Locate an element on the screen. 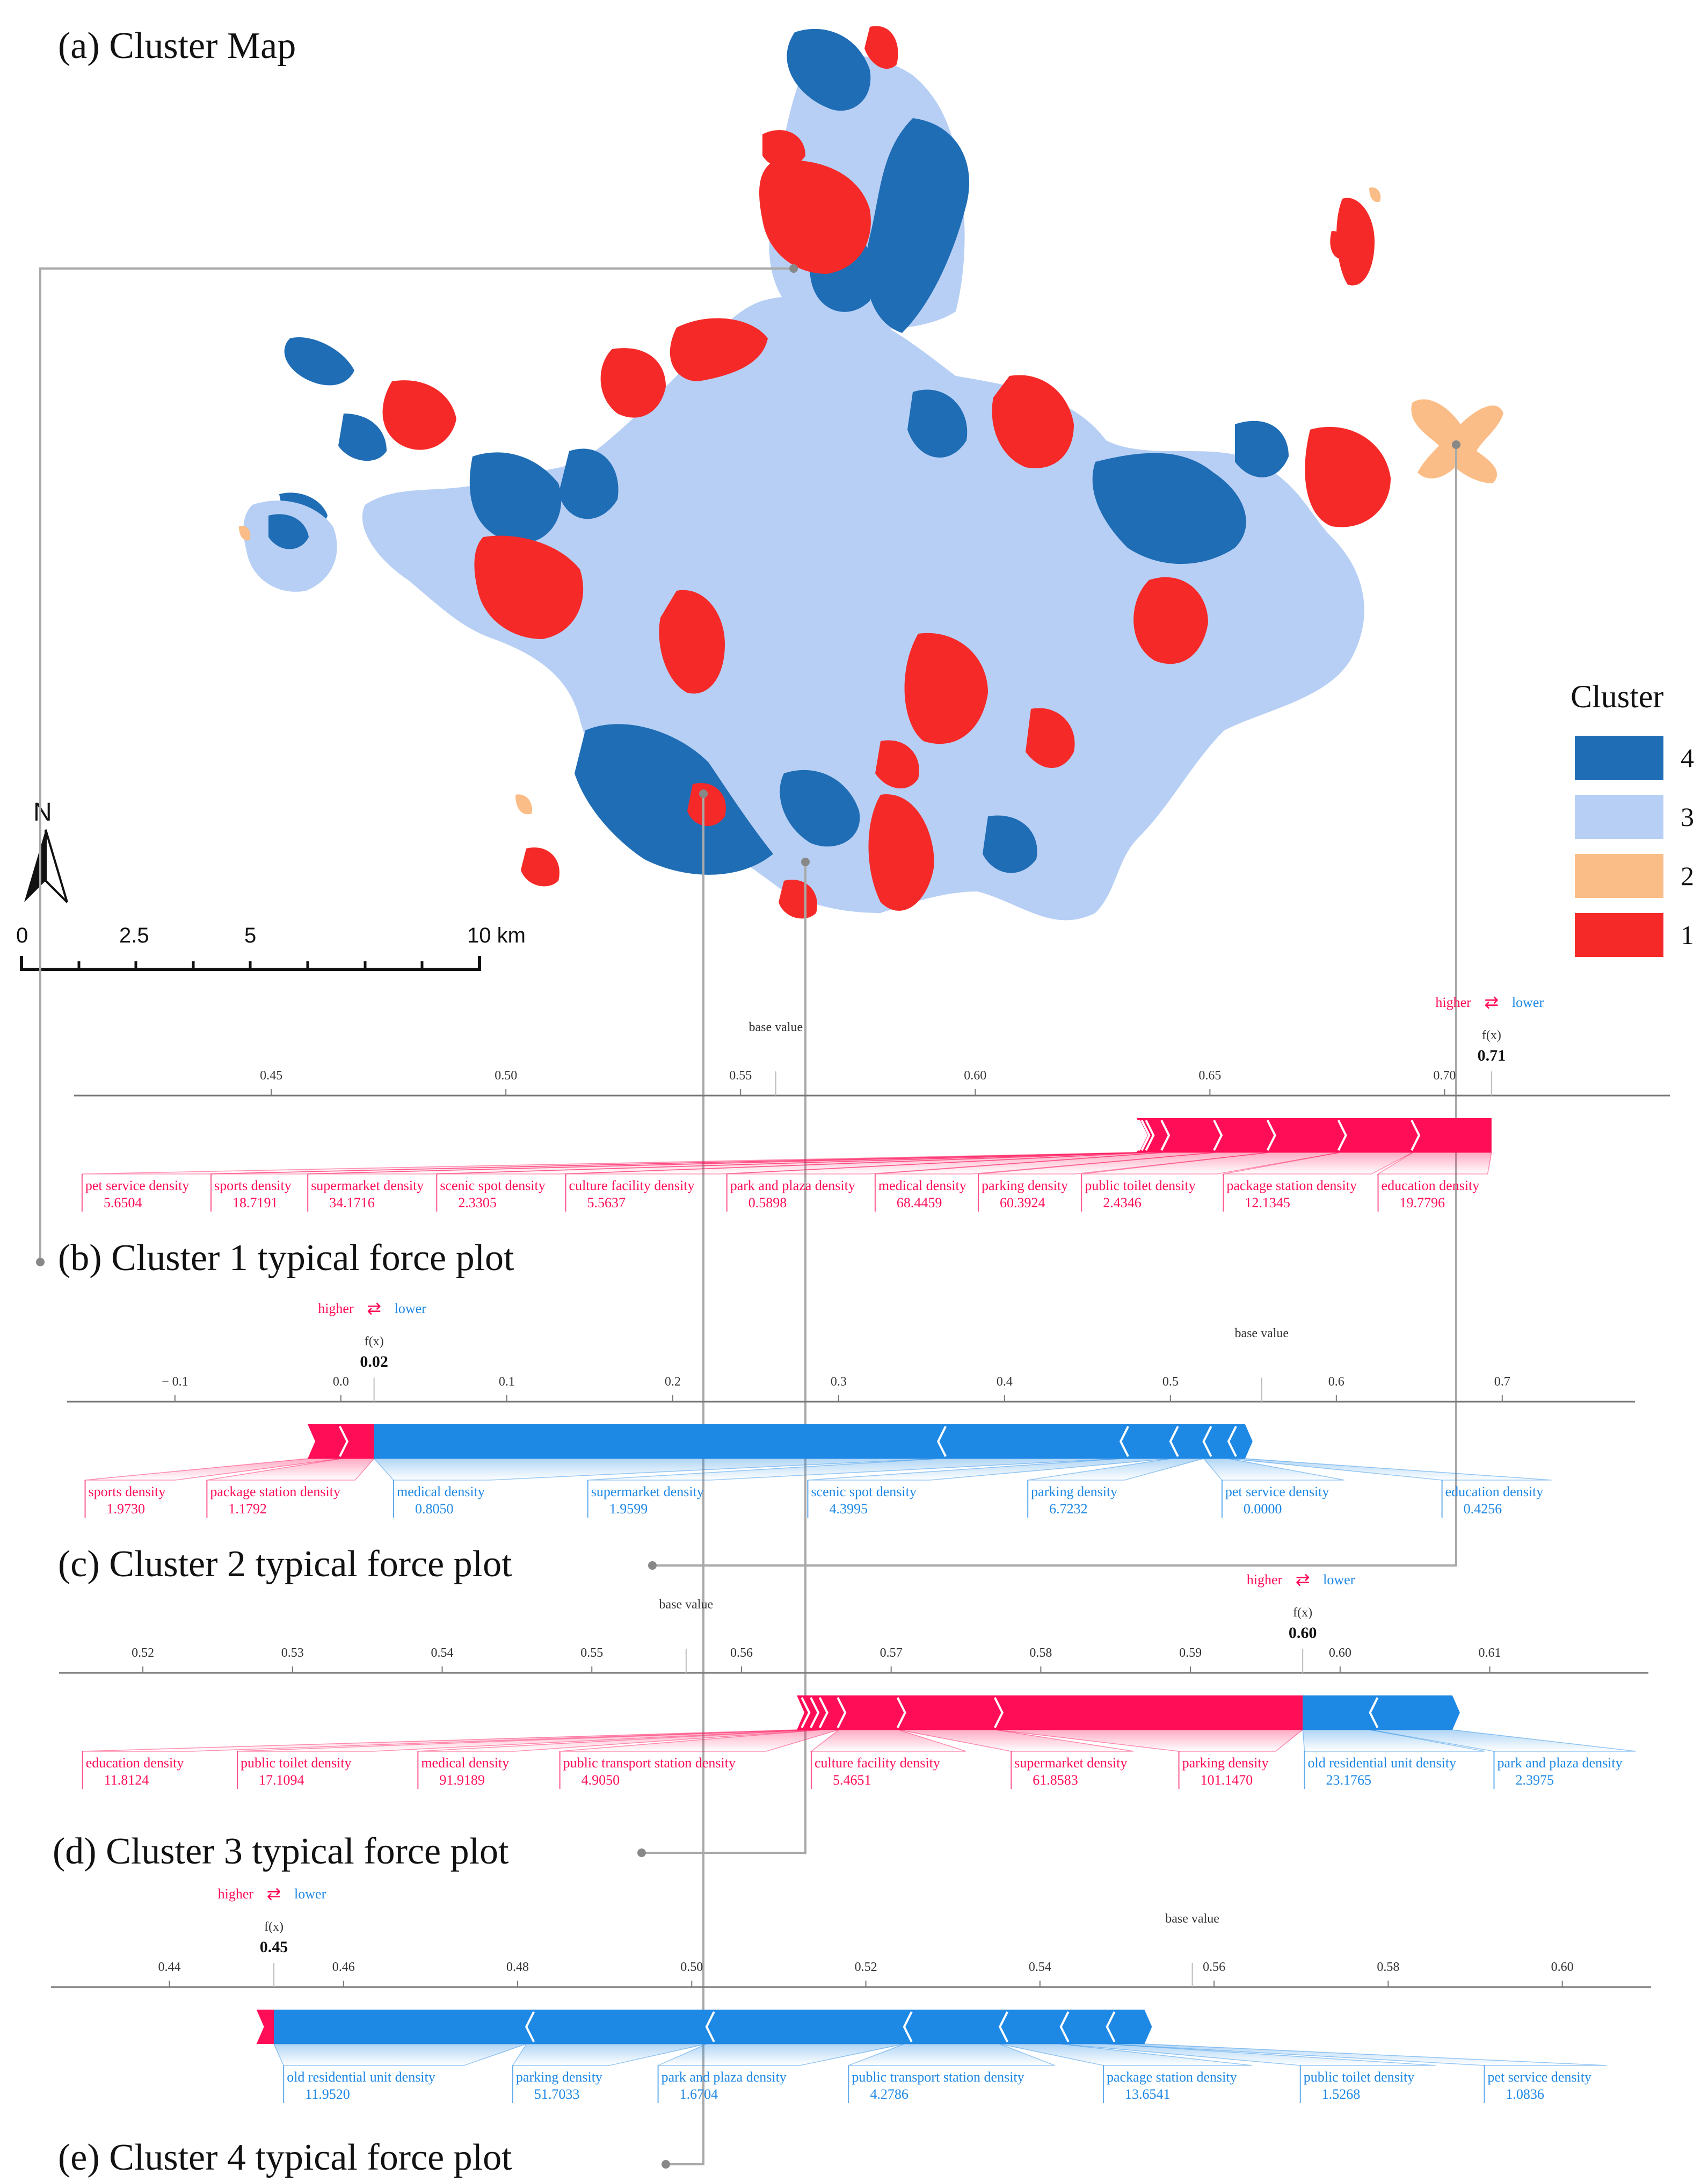  feature-value: 0.5898 is located at coordinates (767, 1202).